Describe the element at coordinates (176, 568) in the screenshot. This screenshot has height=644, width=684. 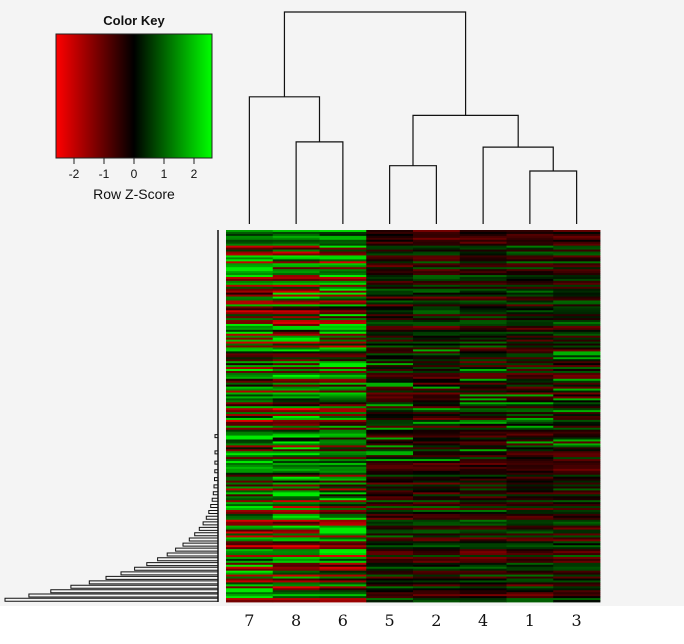
I see `row-dendrogram-branch` at that location.